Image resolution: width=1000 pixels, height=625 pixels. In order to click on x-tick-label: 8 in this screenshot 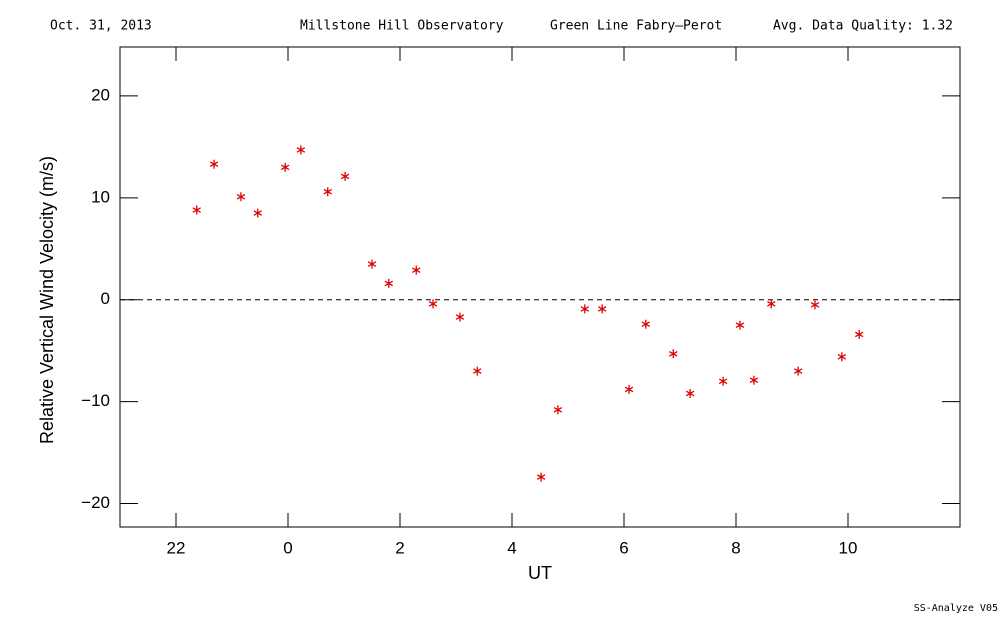, I will do `click(735, 547)`.